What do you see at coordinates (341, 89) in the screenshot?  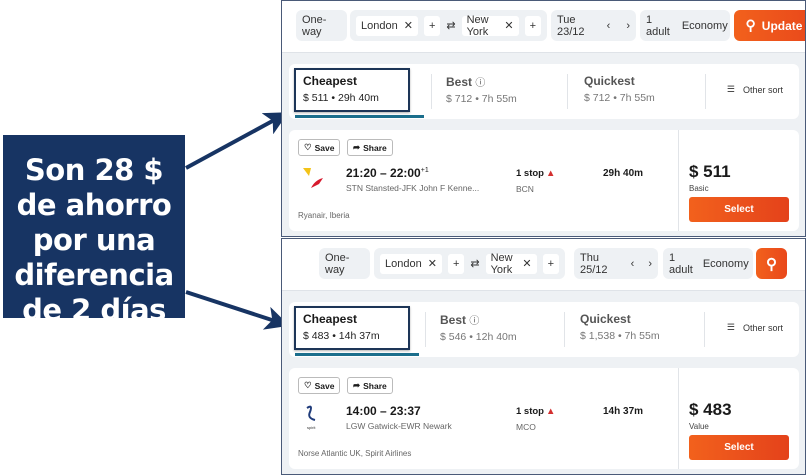 I see `tab-cheapest: Cheapest $ 511 • 29h 40m` at bounding box center [341, 89].